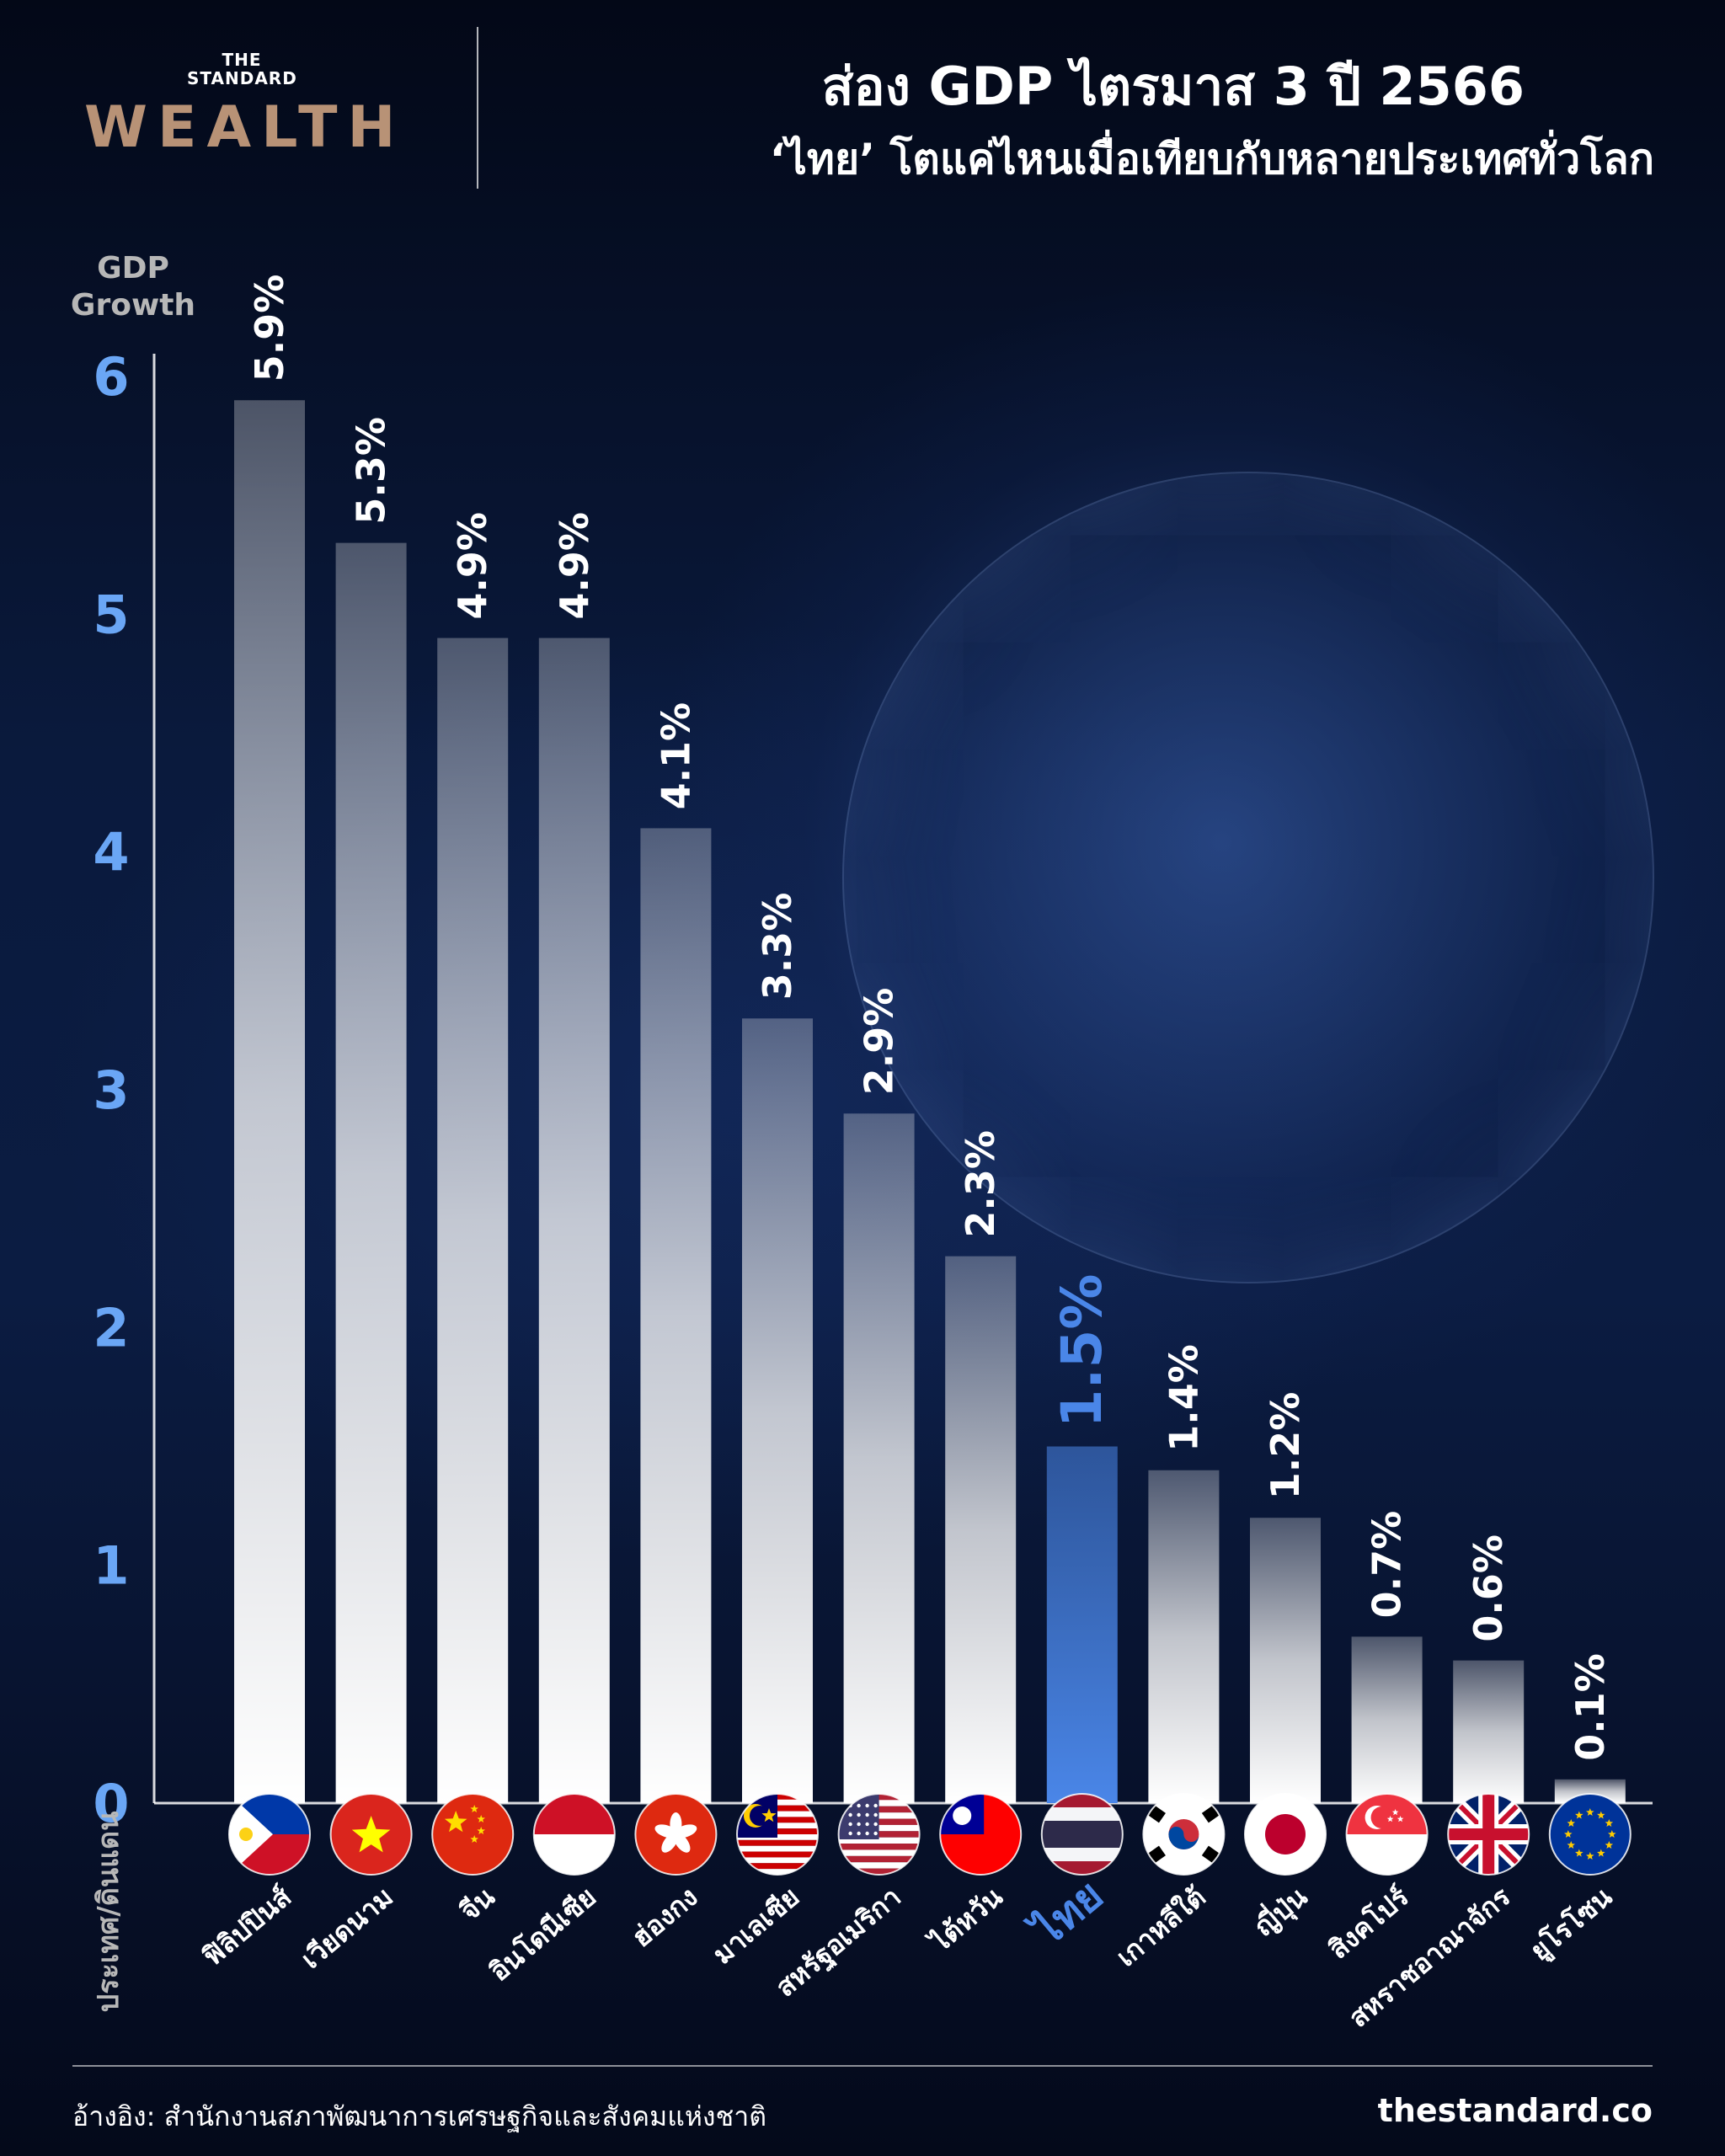 Image resolution: width=1725 pixels, height=2156 pixels. I want to click on bar-value-label: 4.1%, so click(675, 756).